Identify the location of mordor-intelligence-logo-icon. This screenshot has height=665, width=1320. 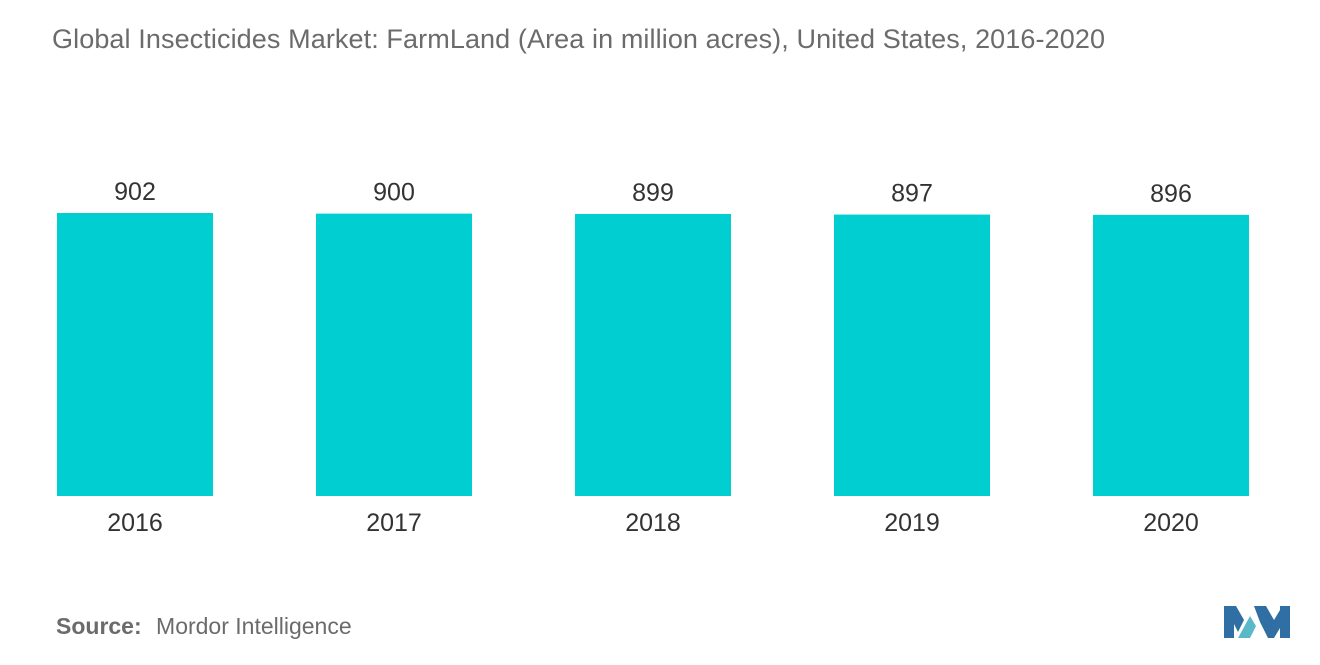
(1257, 622).